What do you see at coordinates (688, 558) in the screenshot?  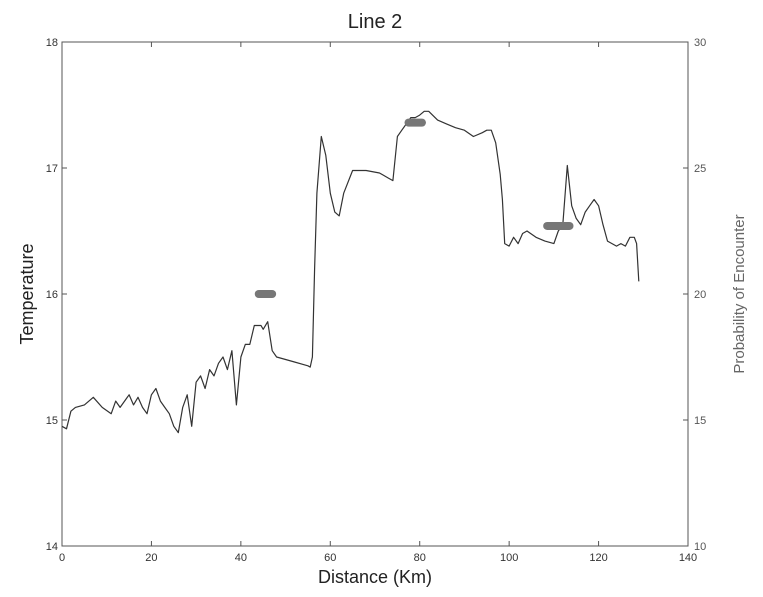 I see `x-tick-label: 140` at bounding box center [688, 558].